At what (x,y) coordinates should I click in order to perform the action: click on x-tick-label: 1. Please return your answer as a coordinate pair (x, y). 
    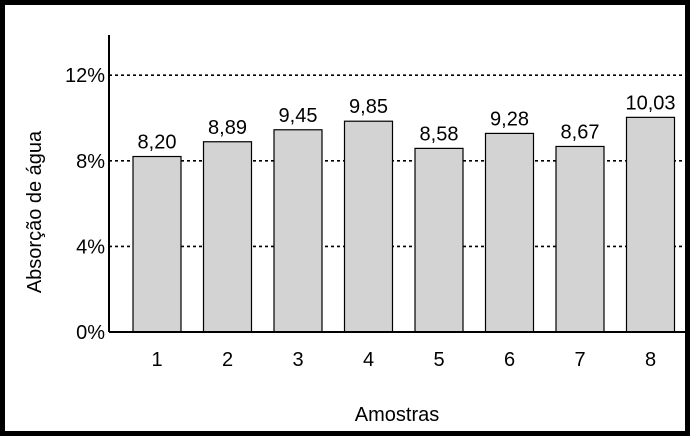
    Looking at the image, I should click on (156, 360).